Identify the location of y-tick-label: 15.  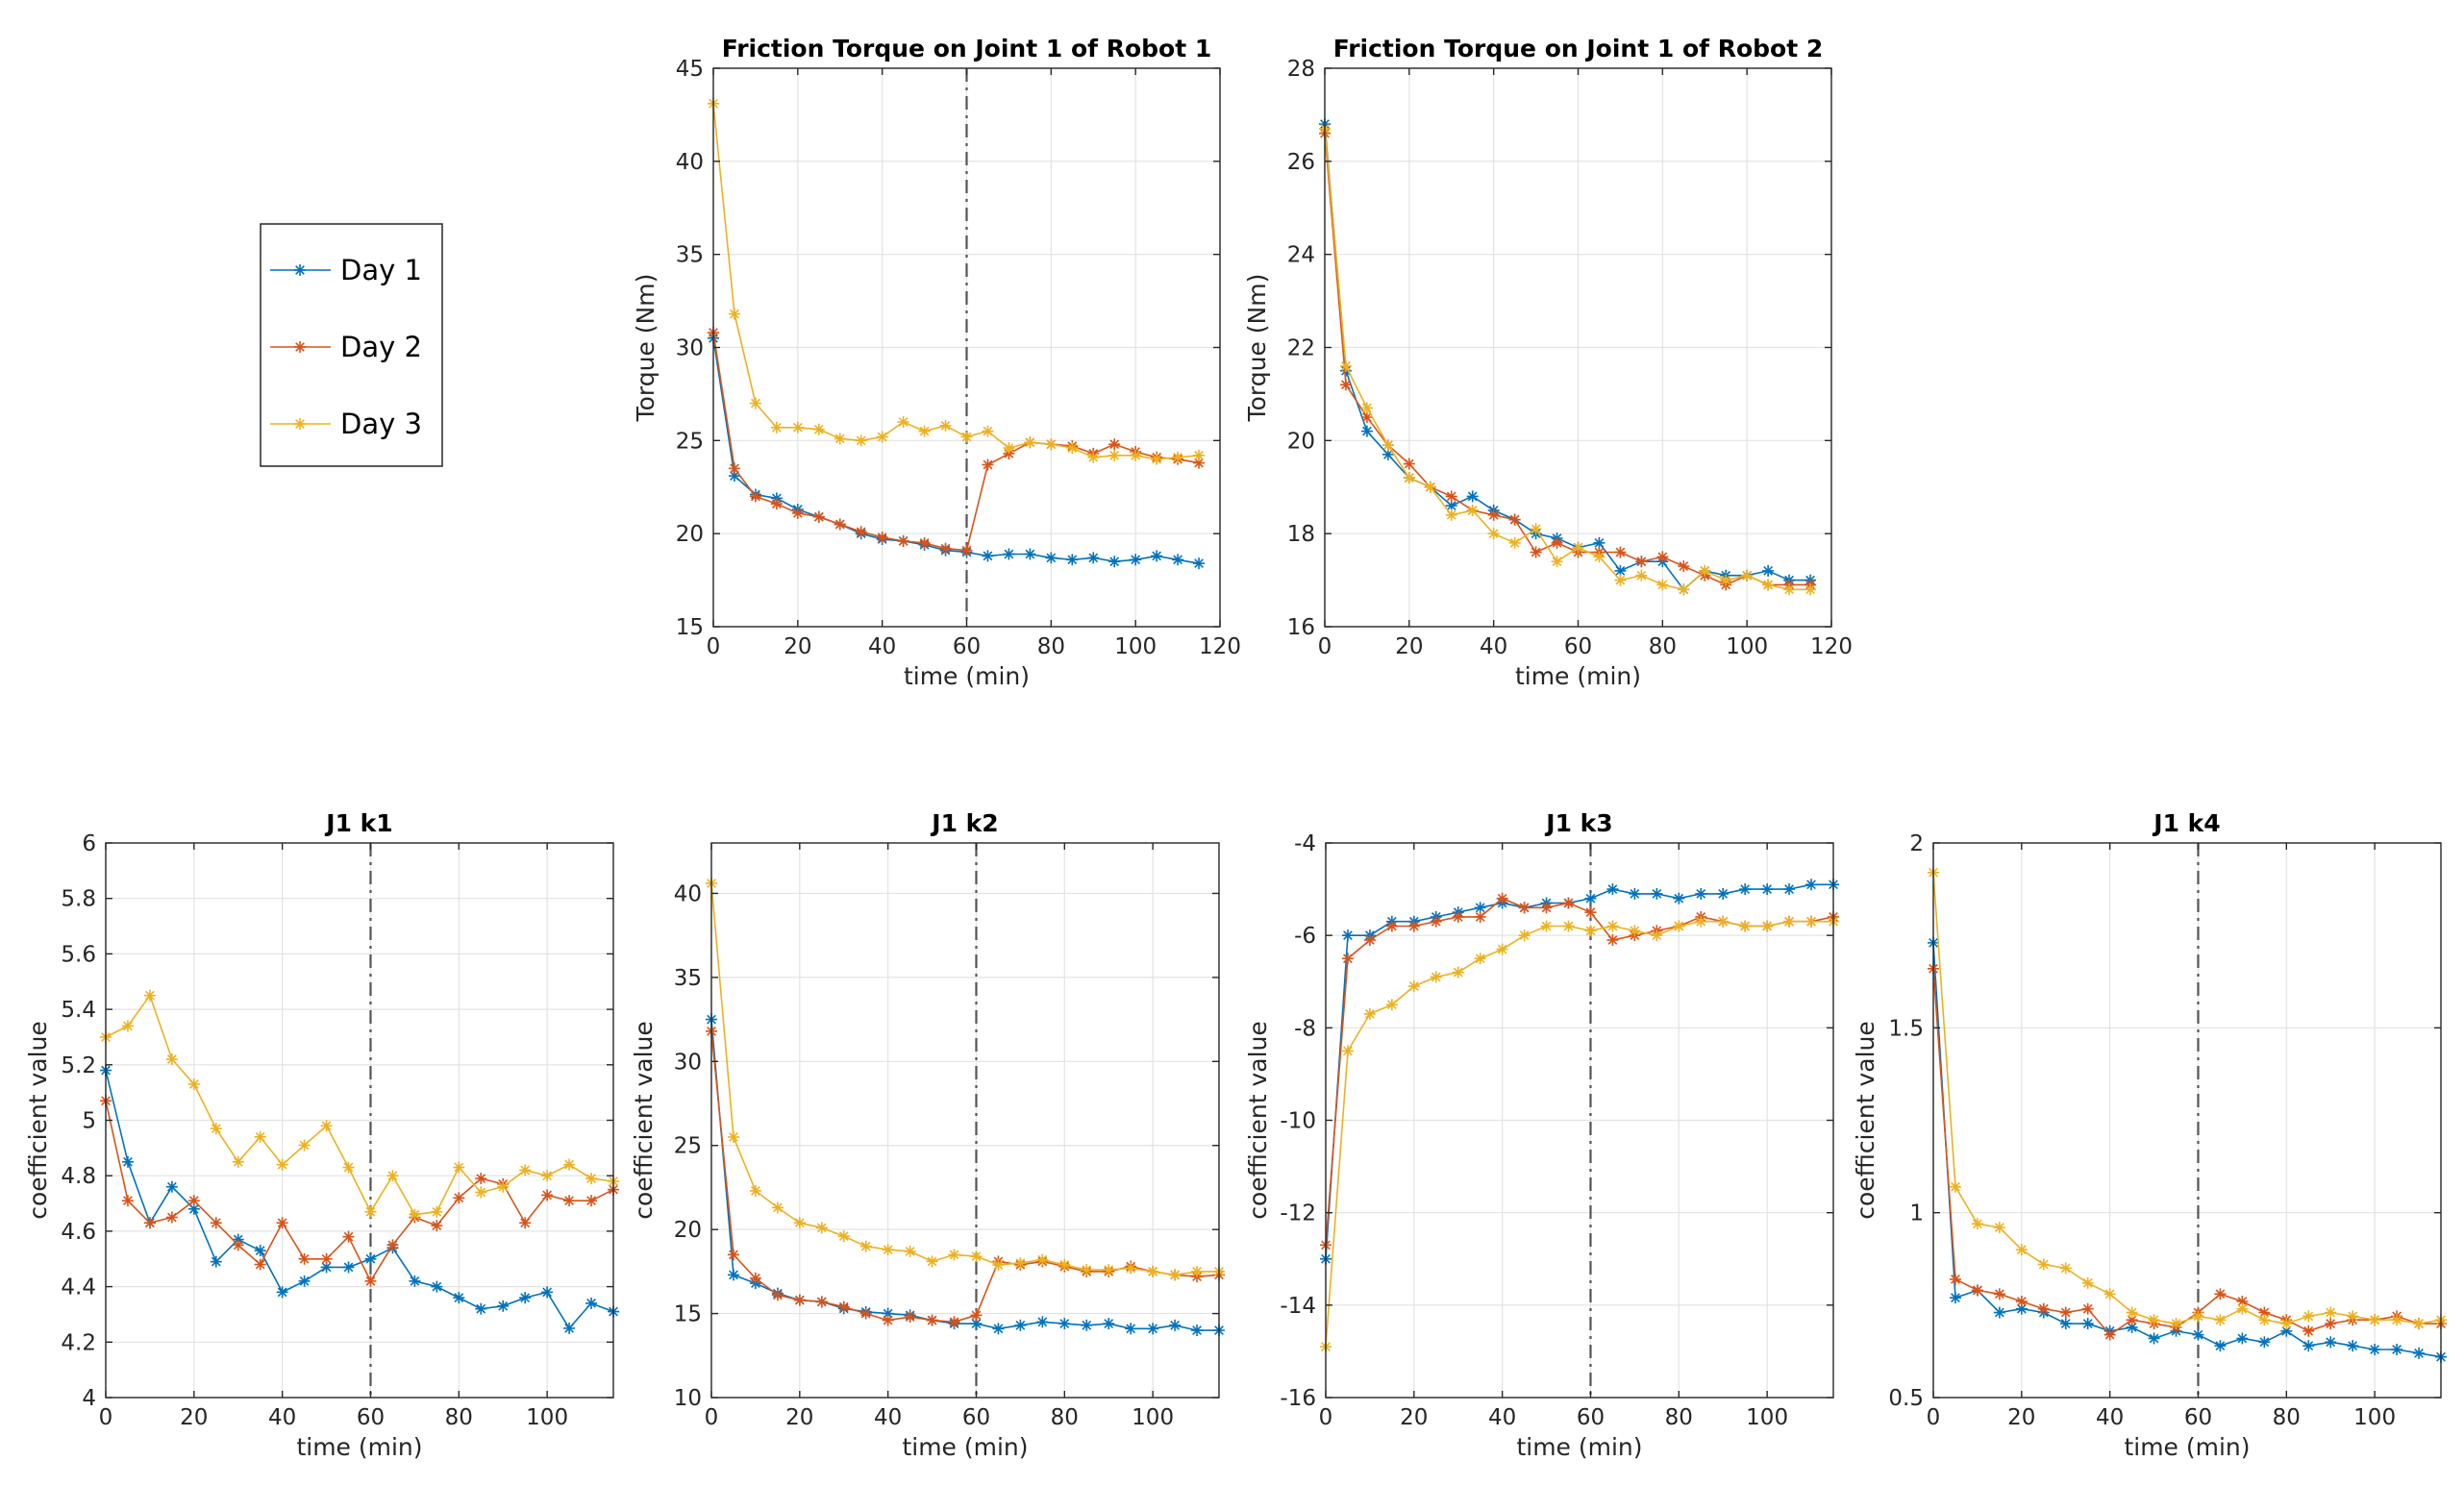
(688, 1315).